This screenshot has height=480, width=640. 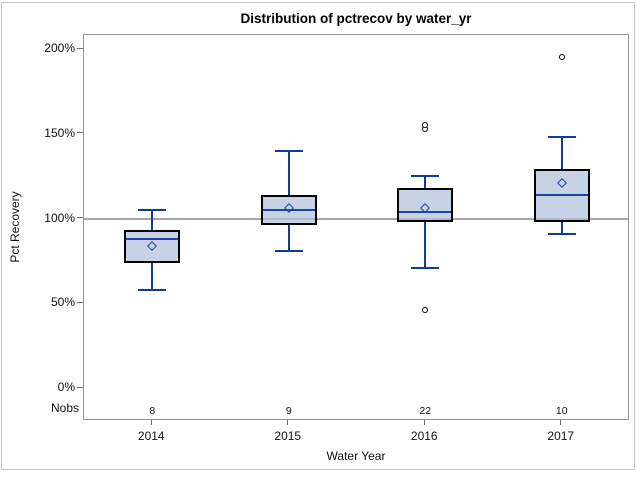 What do you see at coordinates (59, 48) in the screenshot?
I see `y-tick-label: 200%` at bounding box center [59, 48].